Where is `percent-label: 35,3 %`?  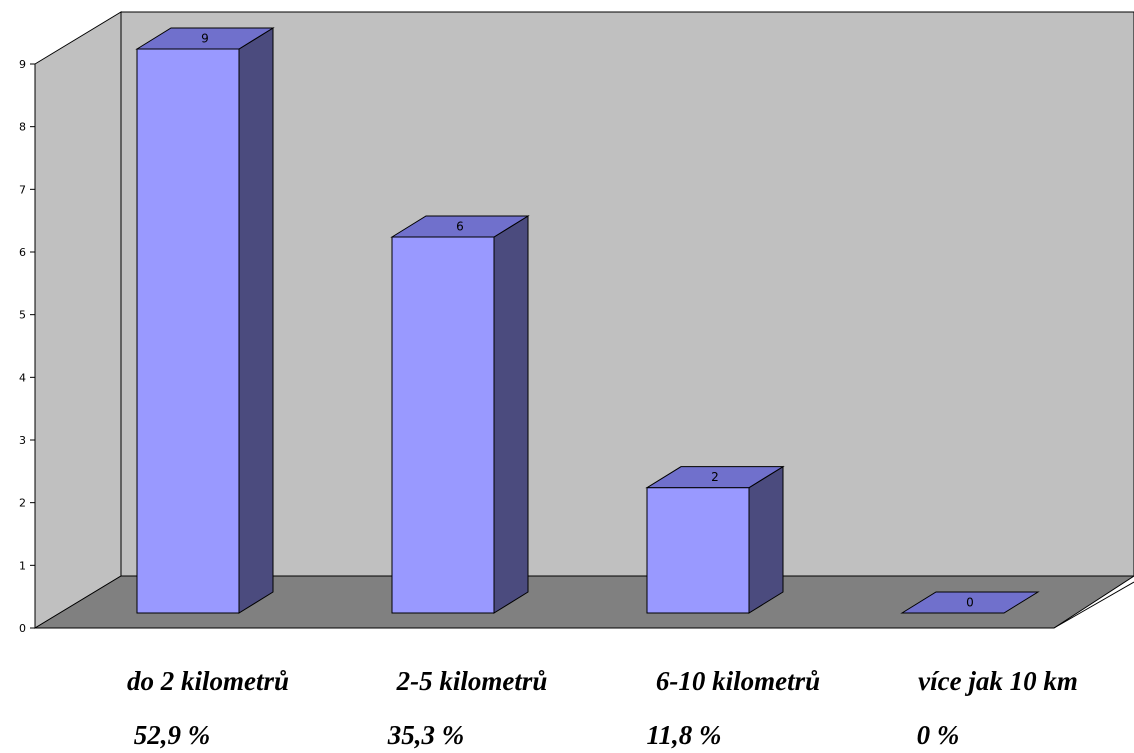
percent-label: 35,3 % is located at coordinates (426, 735).